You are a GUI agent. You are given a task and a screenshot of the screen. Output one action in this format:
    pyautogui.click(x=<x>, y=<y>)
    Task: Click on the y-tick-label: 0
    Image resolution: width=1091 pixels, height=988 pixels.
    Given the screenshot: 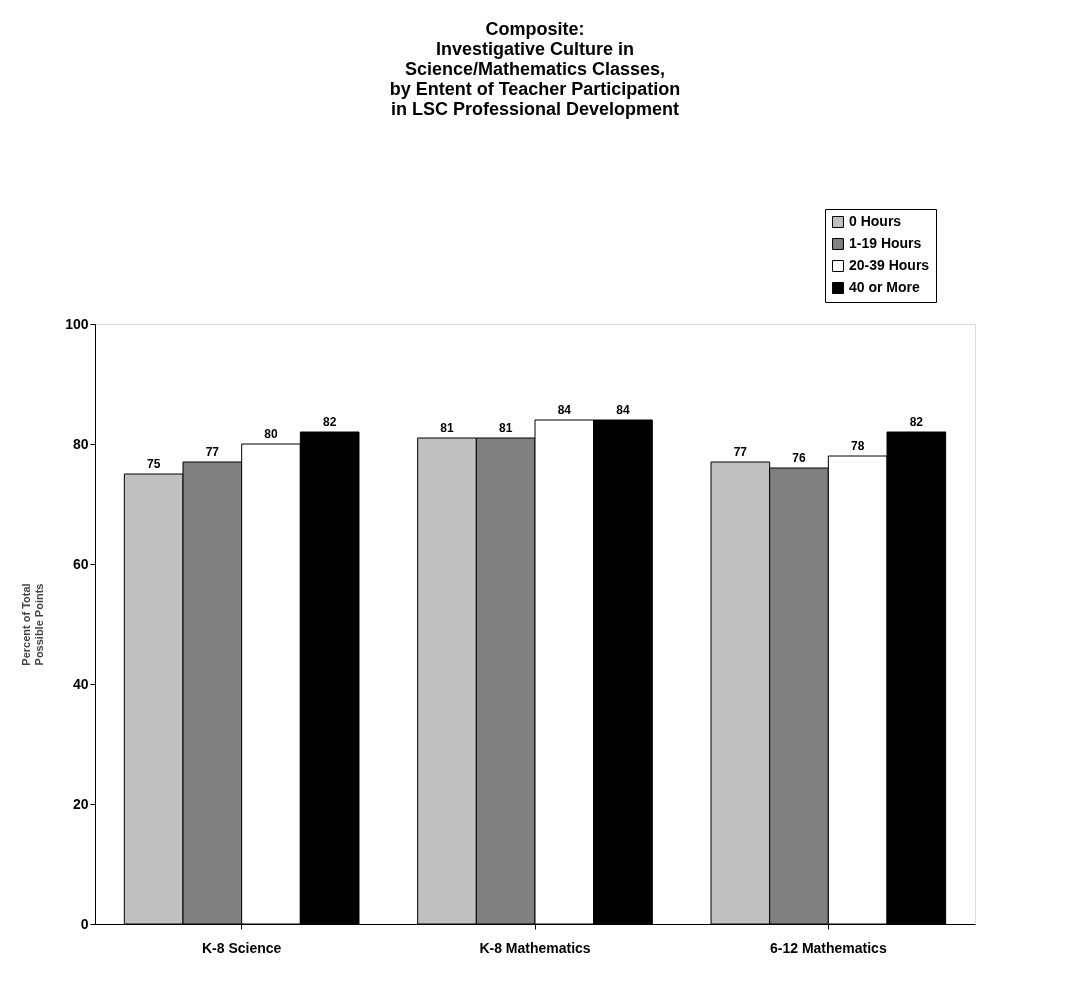 What is the action you would take?
    pyautogui.click(x=84, y=923)
    